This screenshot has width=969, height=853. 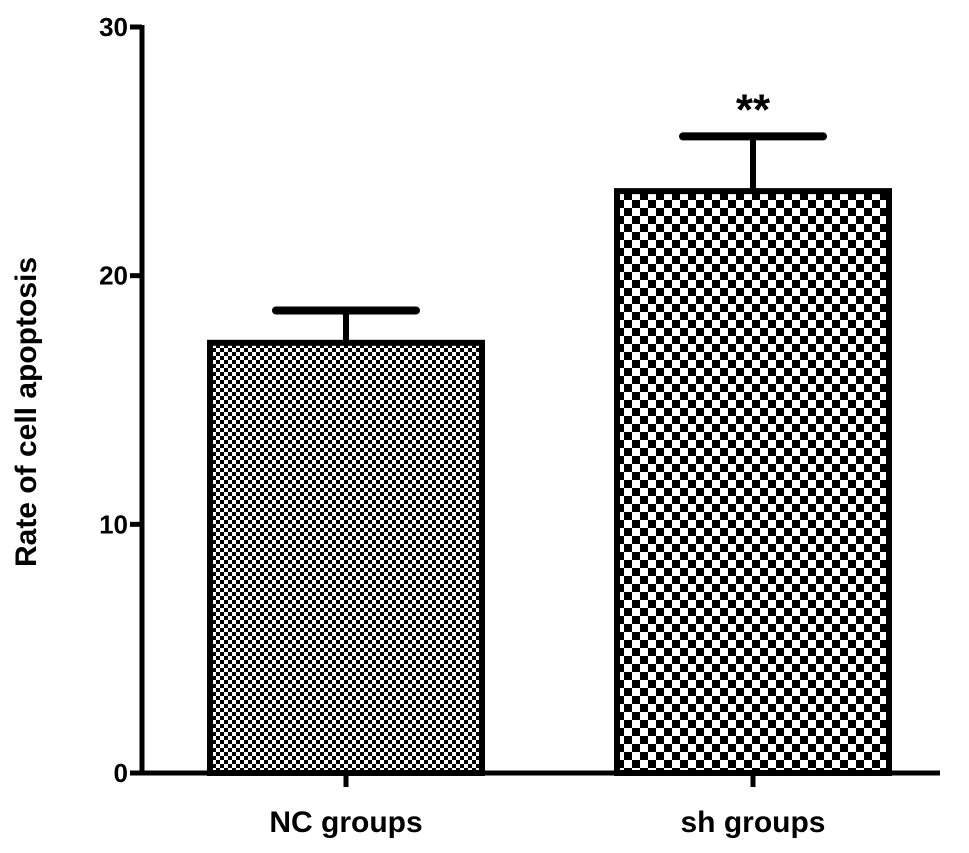 I want to click on x-category-label: NC groups, so click(x=345, y=822).